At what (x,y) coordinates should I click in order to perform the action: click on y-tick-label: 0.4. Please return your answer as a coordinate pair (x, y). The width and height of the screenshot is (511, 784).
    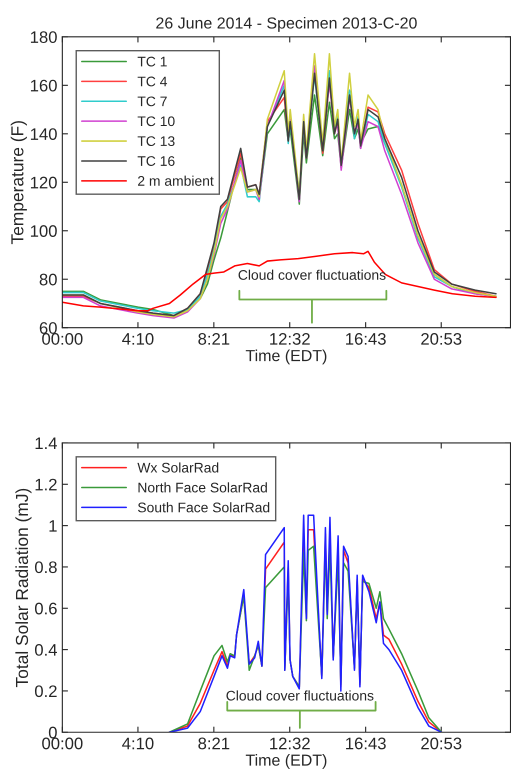
    Looking at the image, I should click on (45, 650).